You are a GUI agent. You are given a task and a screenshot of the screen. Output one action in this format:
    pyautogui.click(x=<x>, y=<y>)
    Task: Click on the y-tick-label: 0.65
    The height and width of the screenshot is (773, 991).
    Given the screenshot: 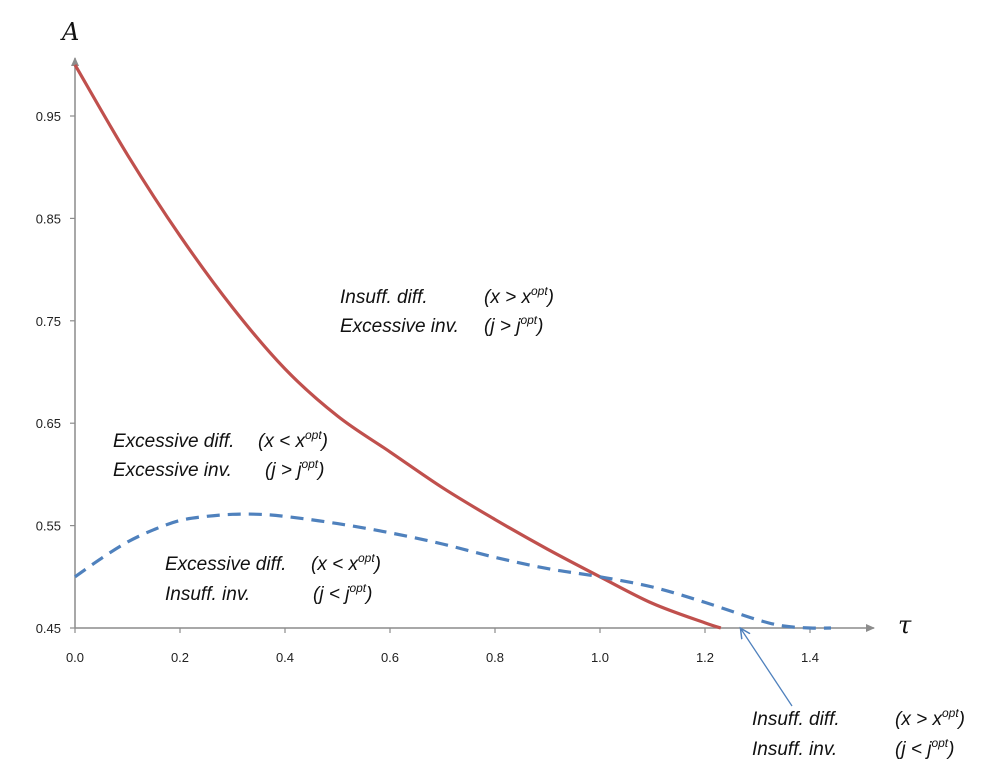 What is the action you would take?
    pyautogui.click(x=48, y=423)
    